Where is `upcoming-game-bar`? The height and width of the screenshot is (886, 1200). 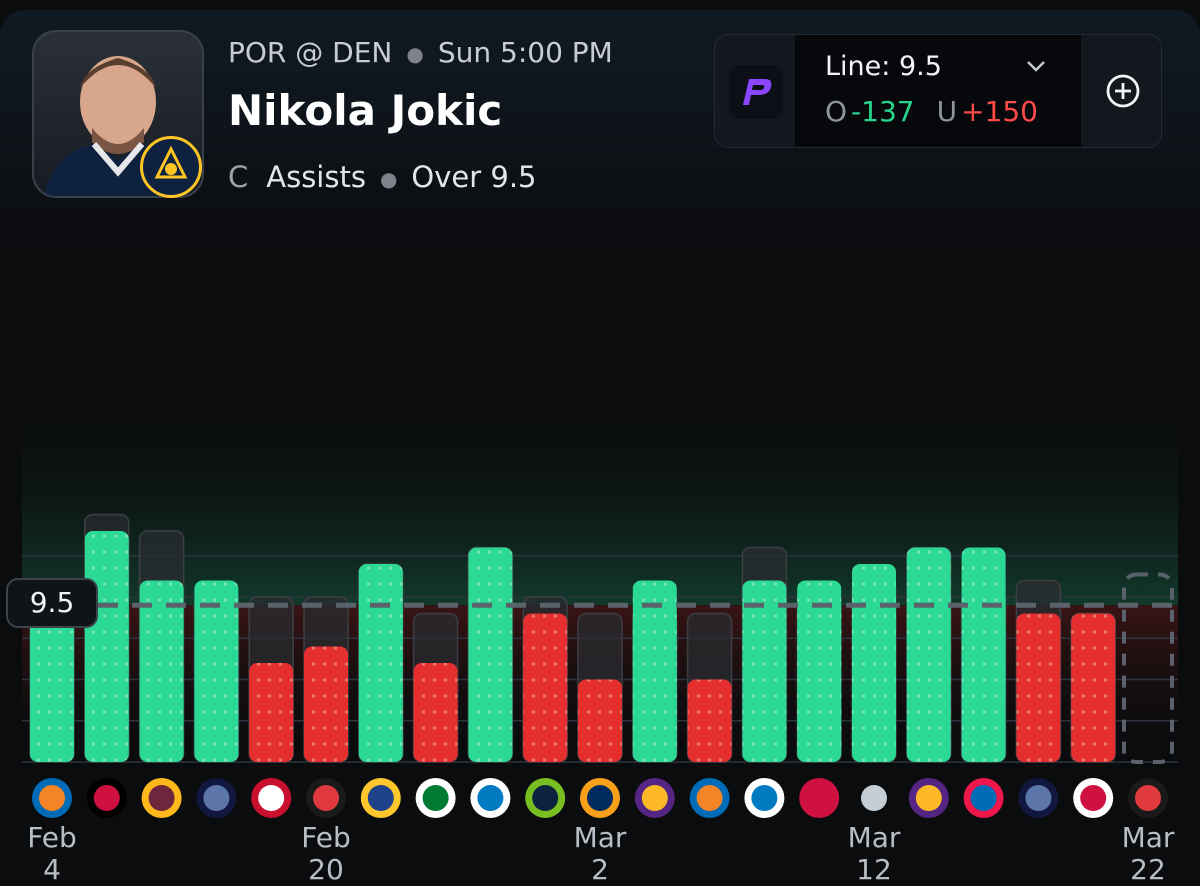 upcoming-game-bar is located at coordinates (1148, 668).